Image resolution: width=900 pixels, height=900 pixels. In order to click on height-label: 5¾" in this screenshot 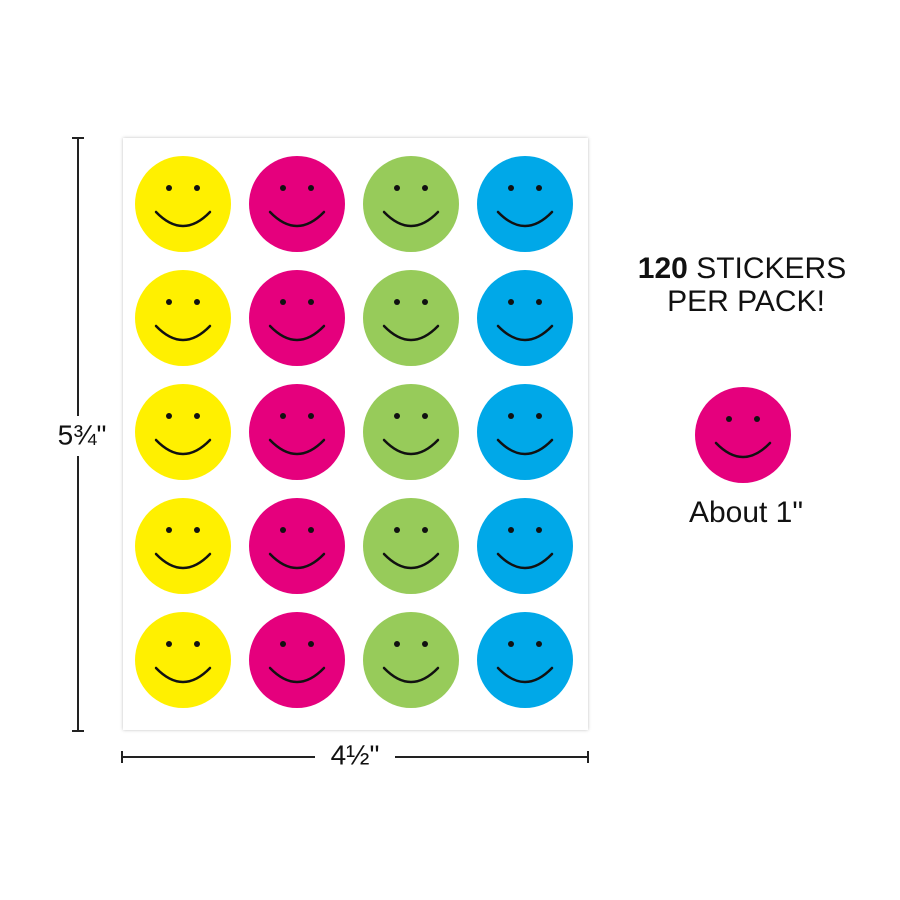, I will do `click(82, 434)`.